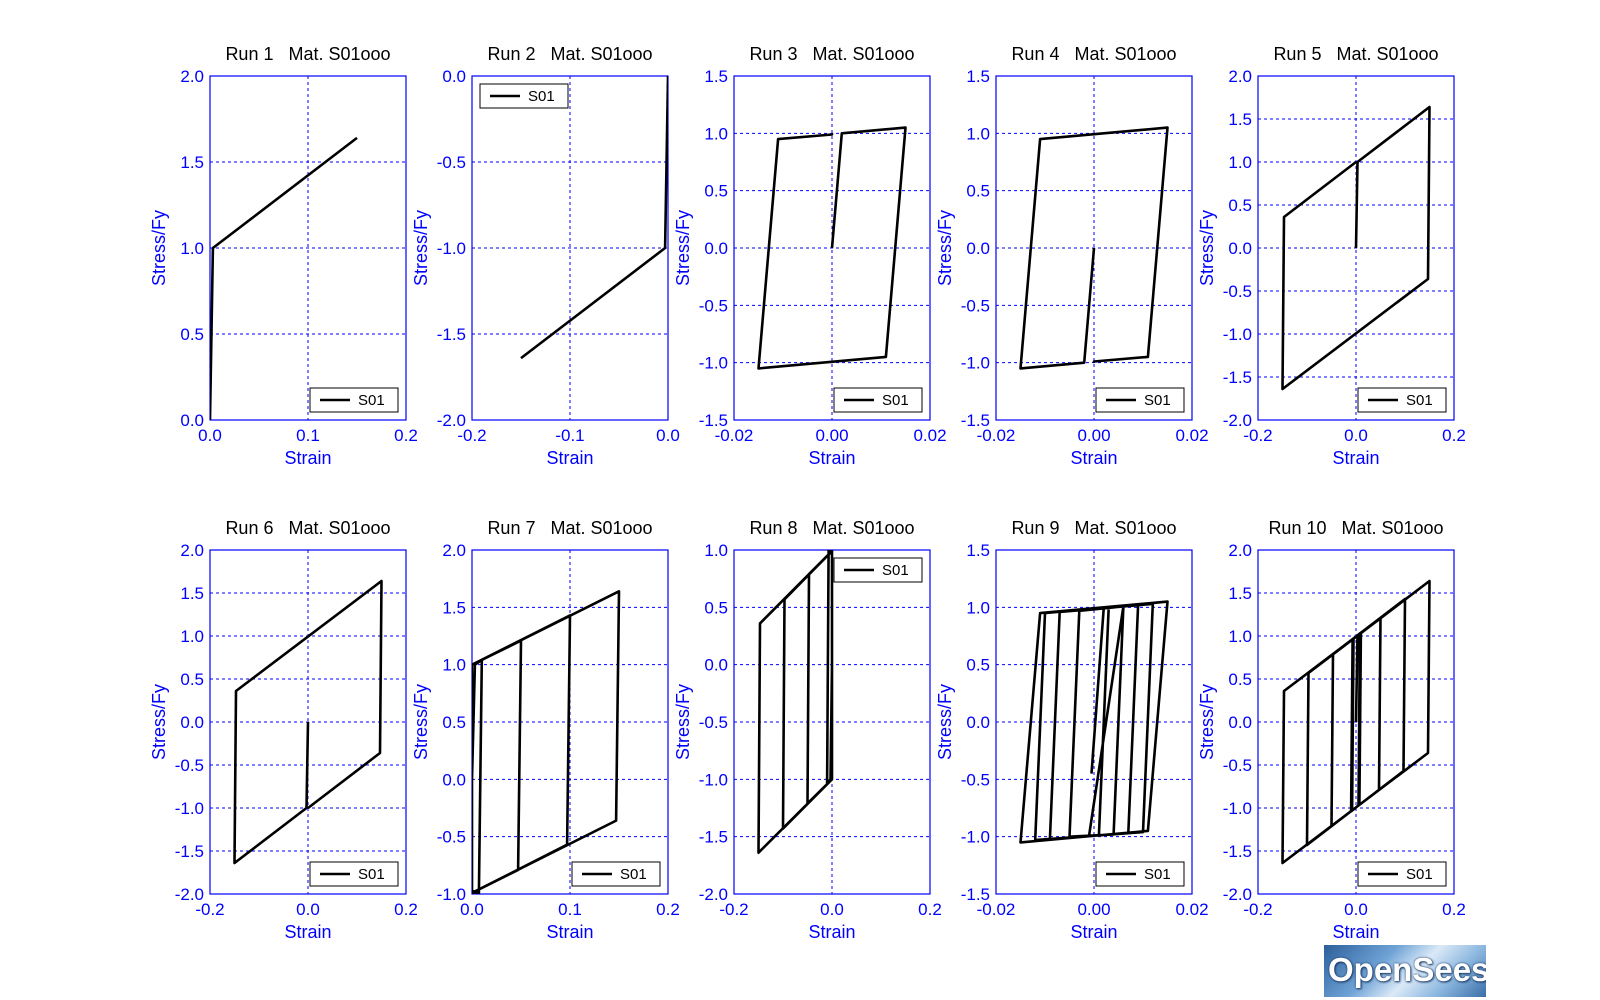  I want to click on plot-title: Run 10 Mat. S01ooo, so click(1355, 528).